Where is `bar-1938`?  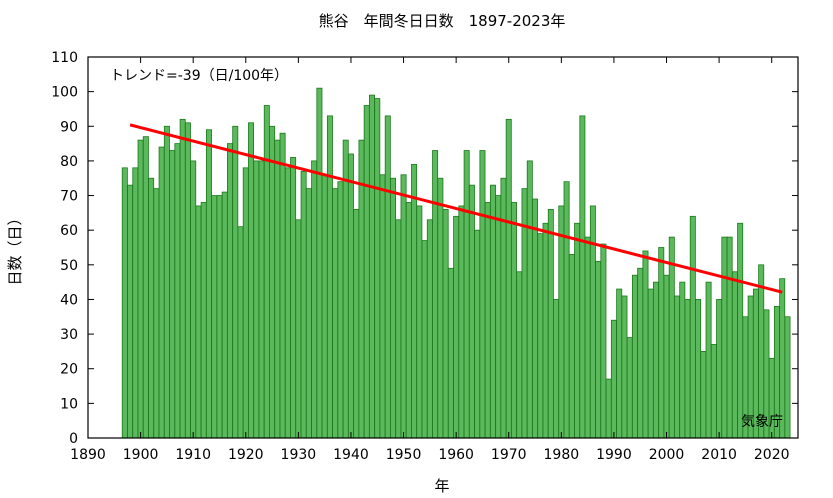 bar-1938 is located at coordinates (340, 310).